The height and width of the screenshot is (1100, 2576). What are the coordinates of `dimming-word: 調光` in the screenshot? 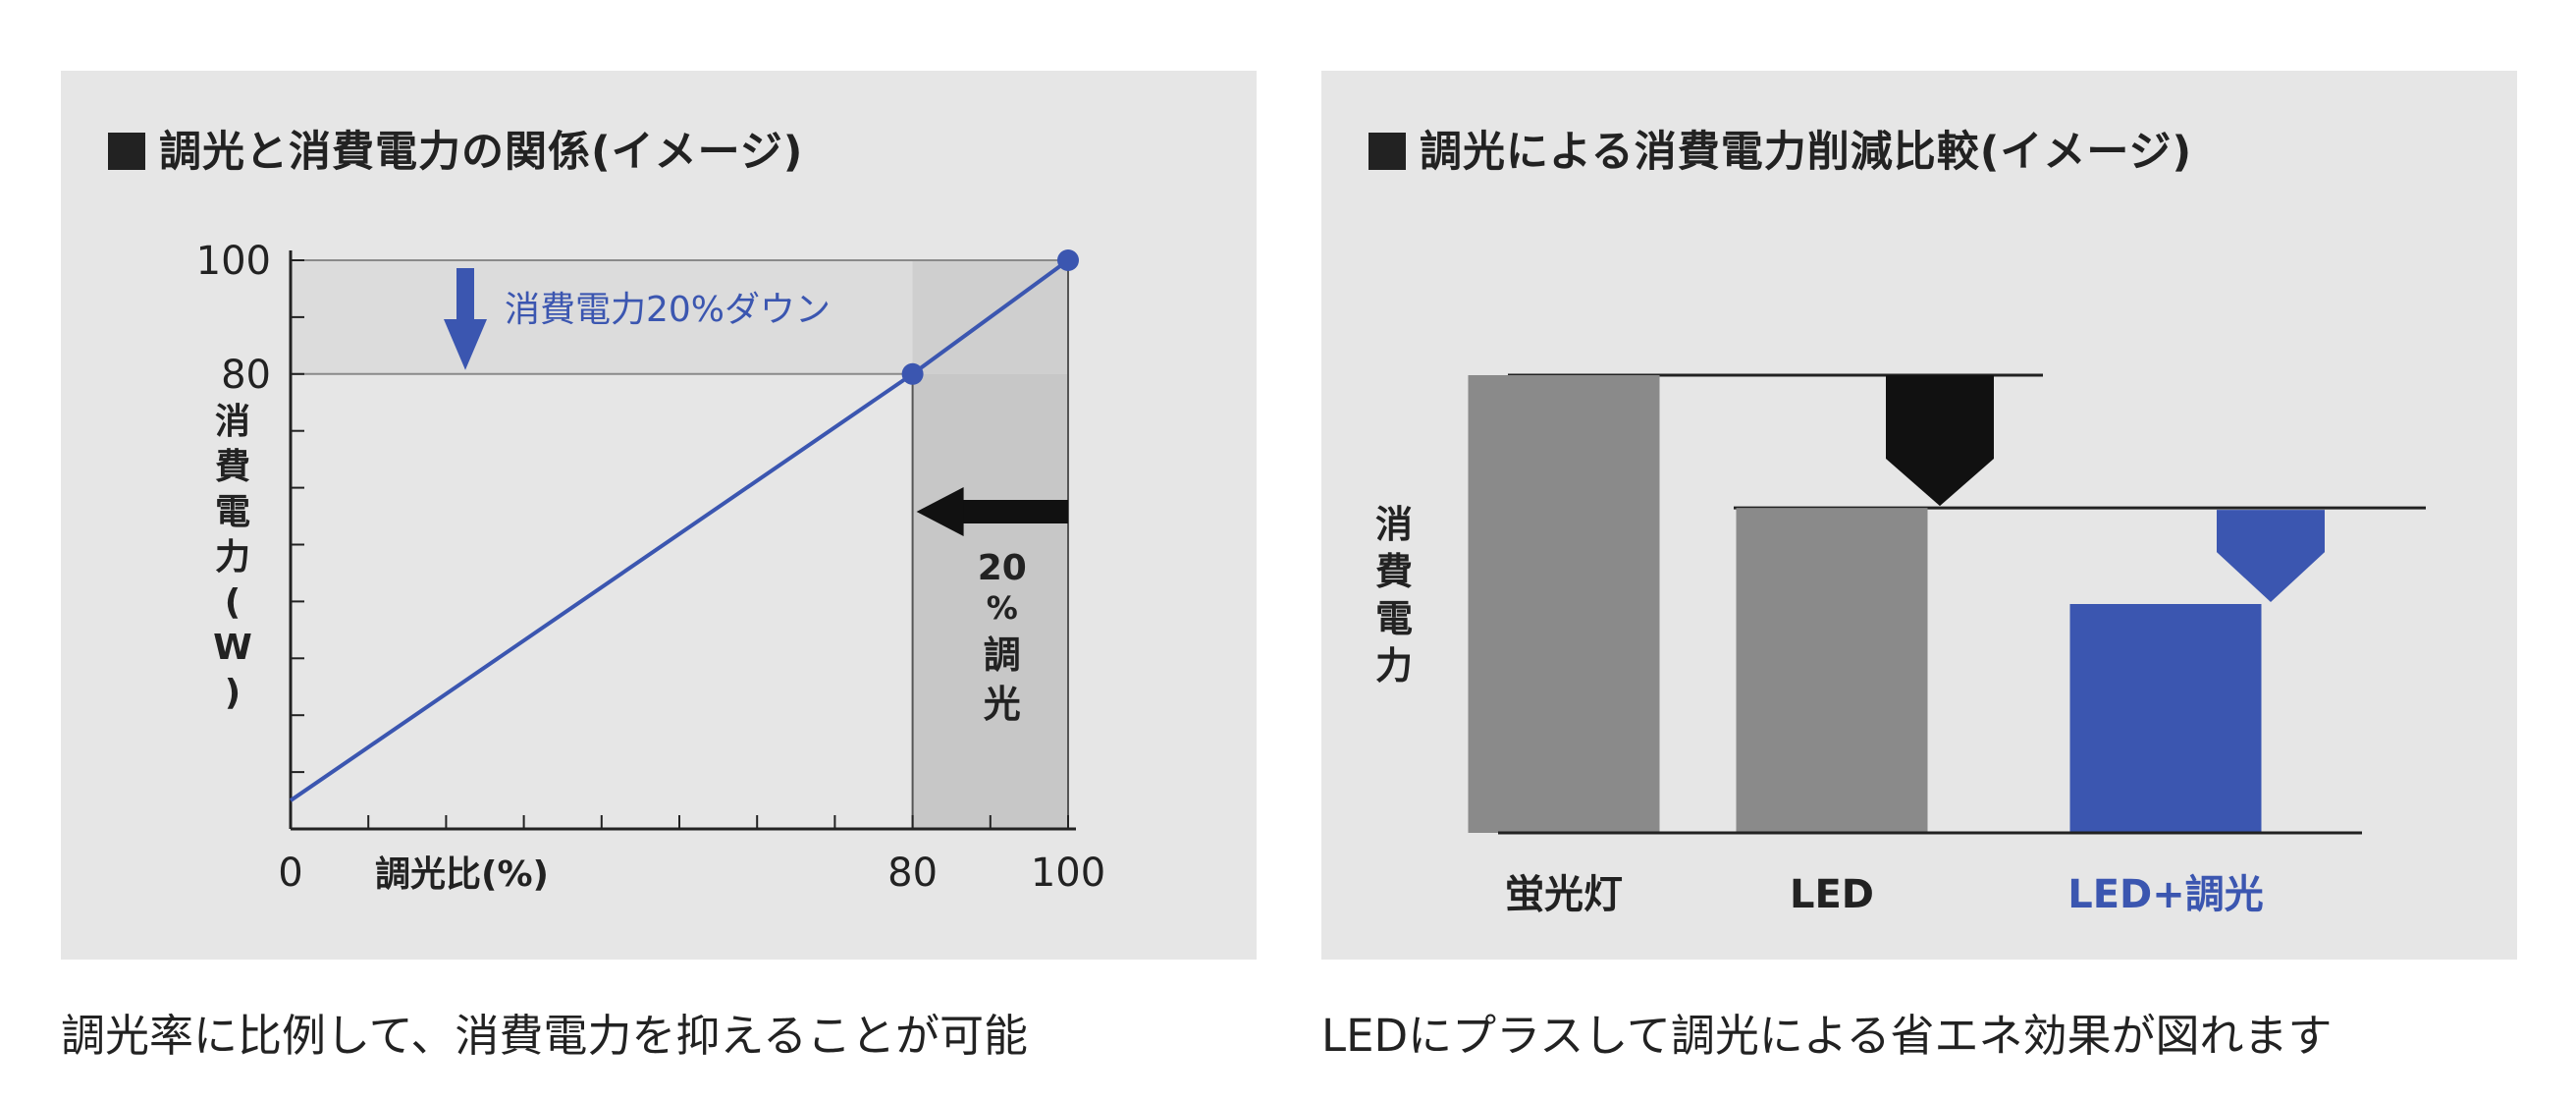 It's located at (1002, 679).